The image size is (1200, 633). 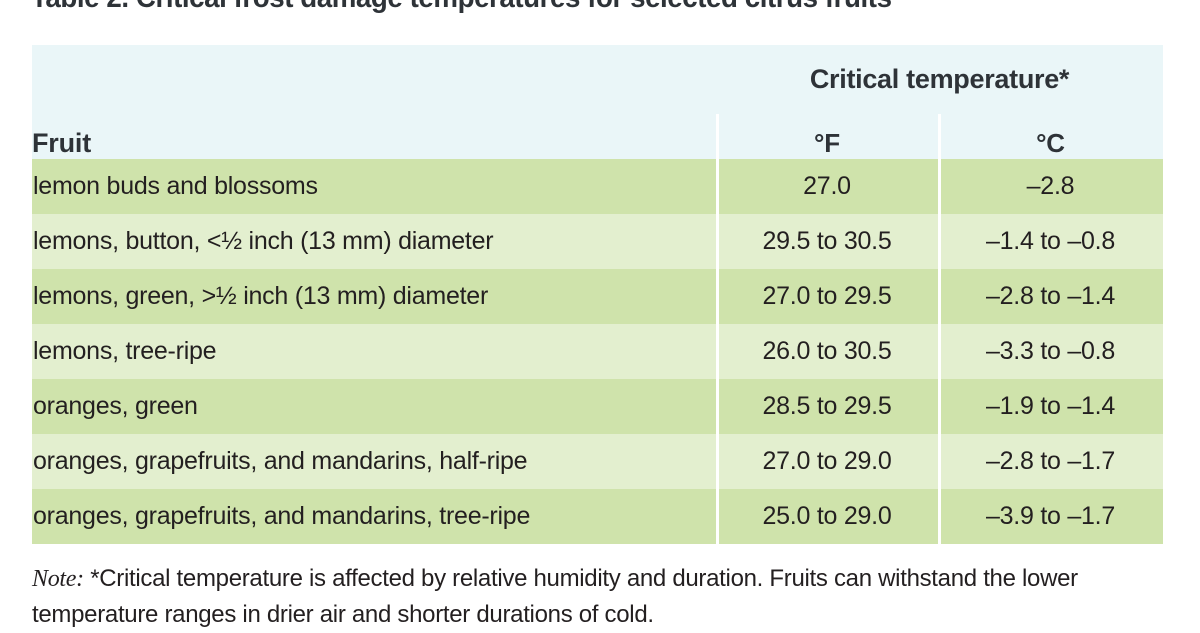 What do you see at coordinates (827, 461) in the screenshot?
I see `cell-fahrenheit: 27.0 to 29.0` at bounding box center [827, 461].